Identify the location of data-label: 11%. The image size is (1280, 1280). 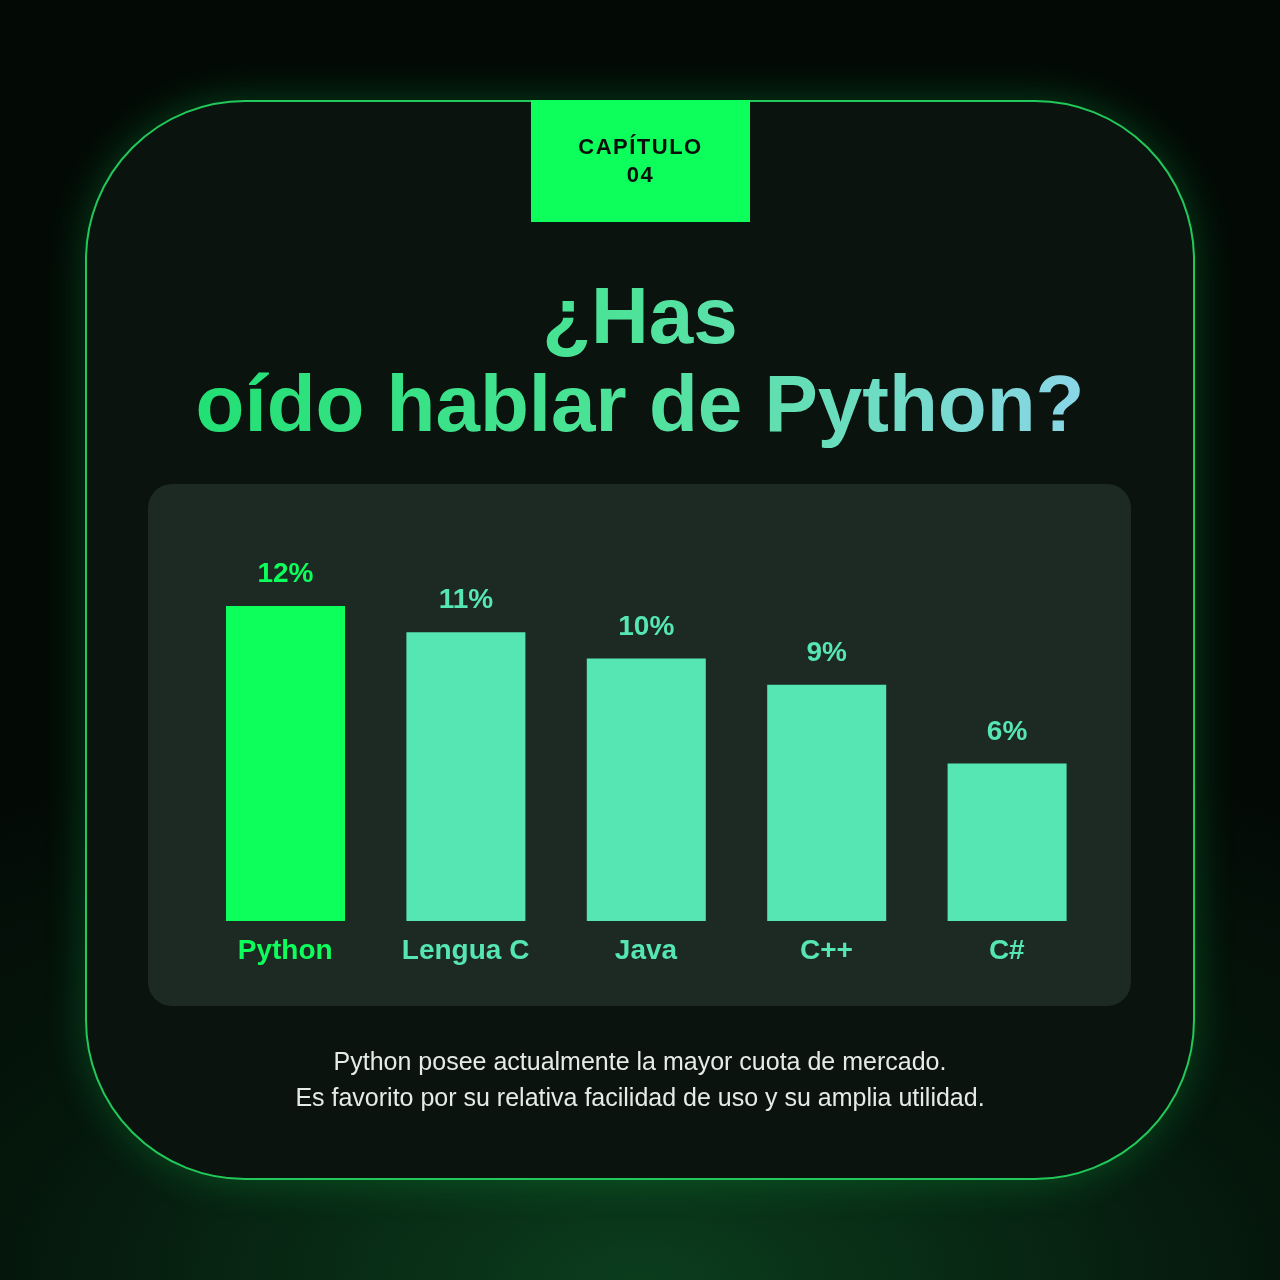
(466, 599).